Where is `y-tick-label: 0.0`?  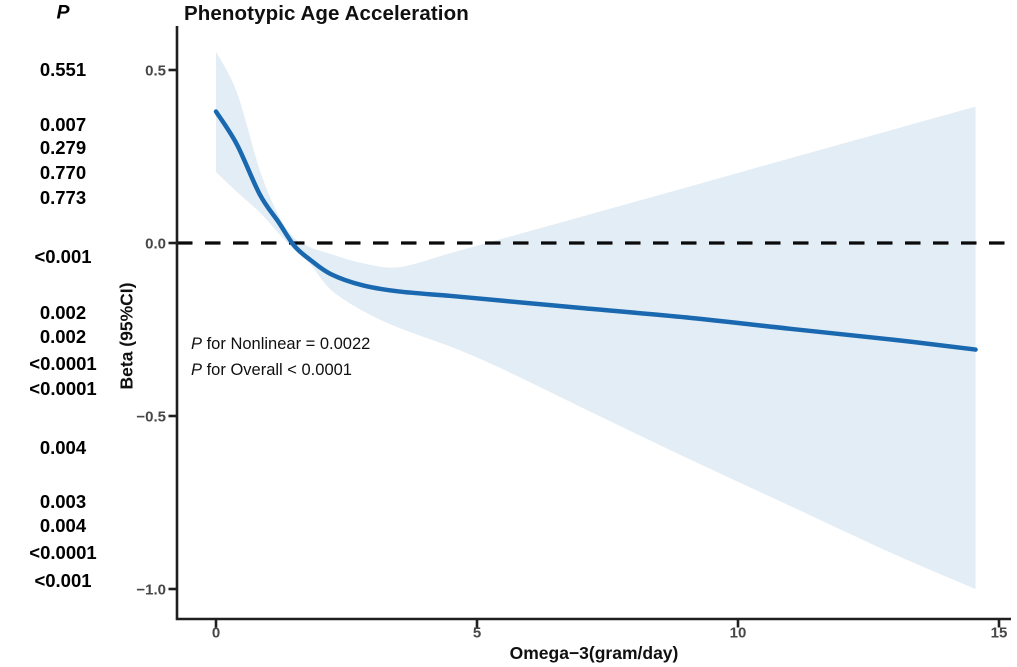 y-tick-label: 0.0 is located at coordinates (155, 244).